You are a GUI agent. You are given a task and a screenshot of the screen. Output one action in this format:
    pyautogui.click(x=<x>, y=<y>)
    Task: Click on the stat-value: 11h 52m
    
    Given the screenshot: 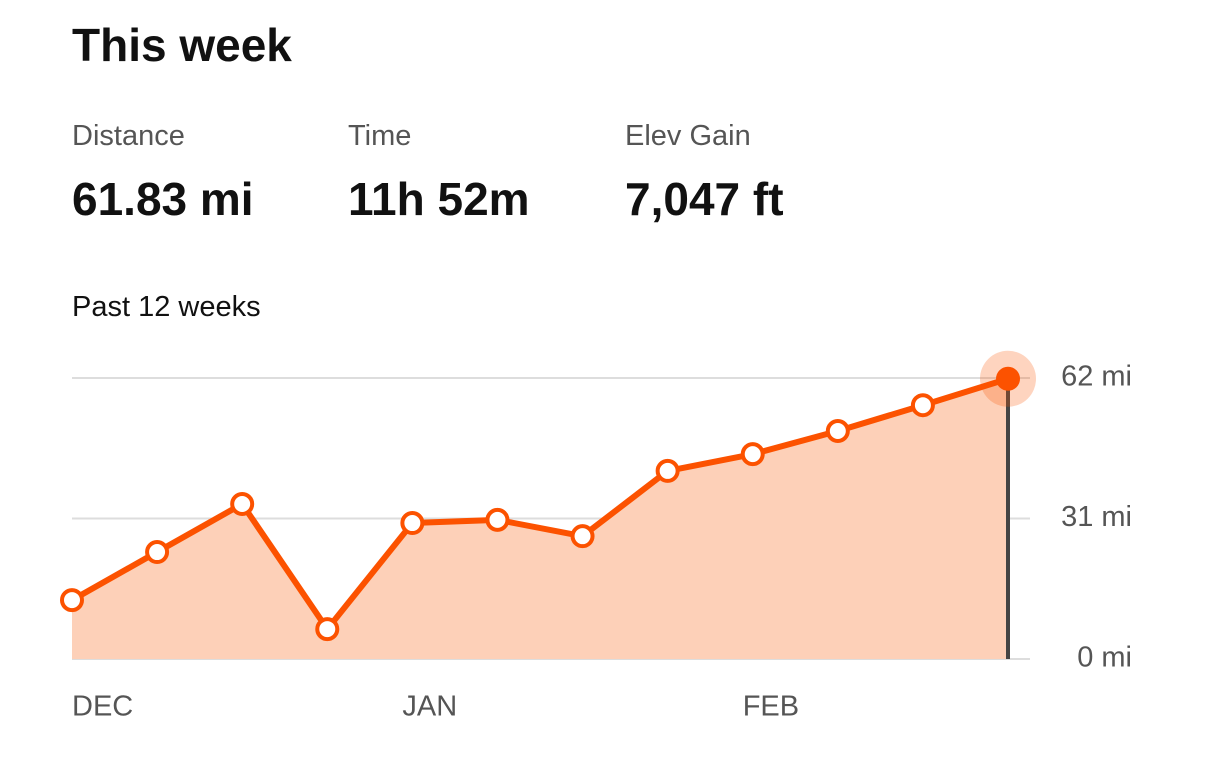 What is the action you would take?
    pyautogui.click(x=439, y=199)
    